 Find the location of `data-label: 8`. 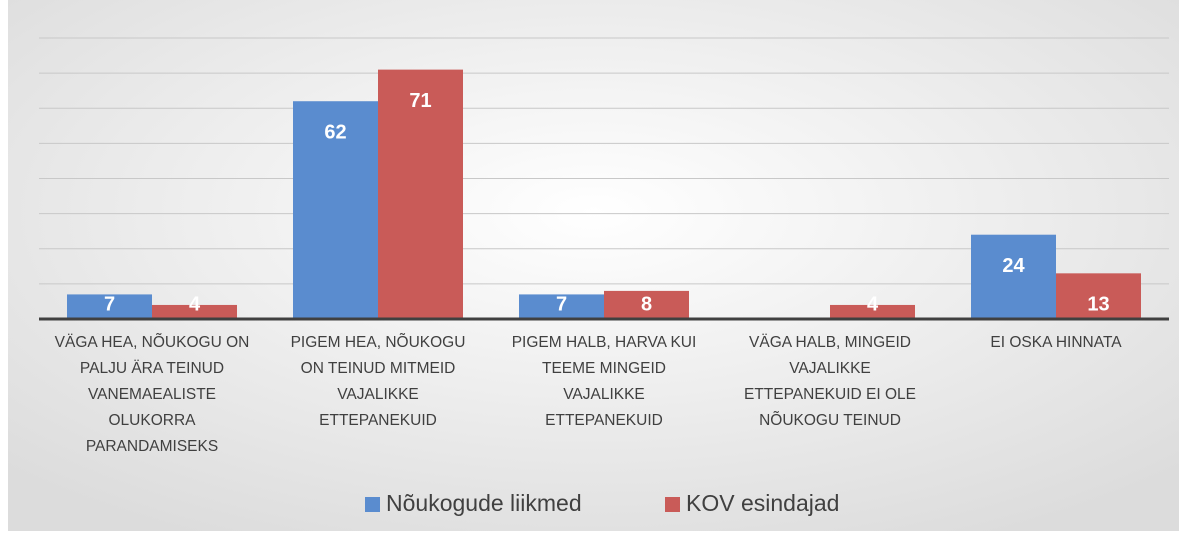

data-label: 8 is located at coordinates (646, 304).